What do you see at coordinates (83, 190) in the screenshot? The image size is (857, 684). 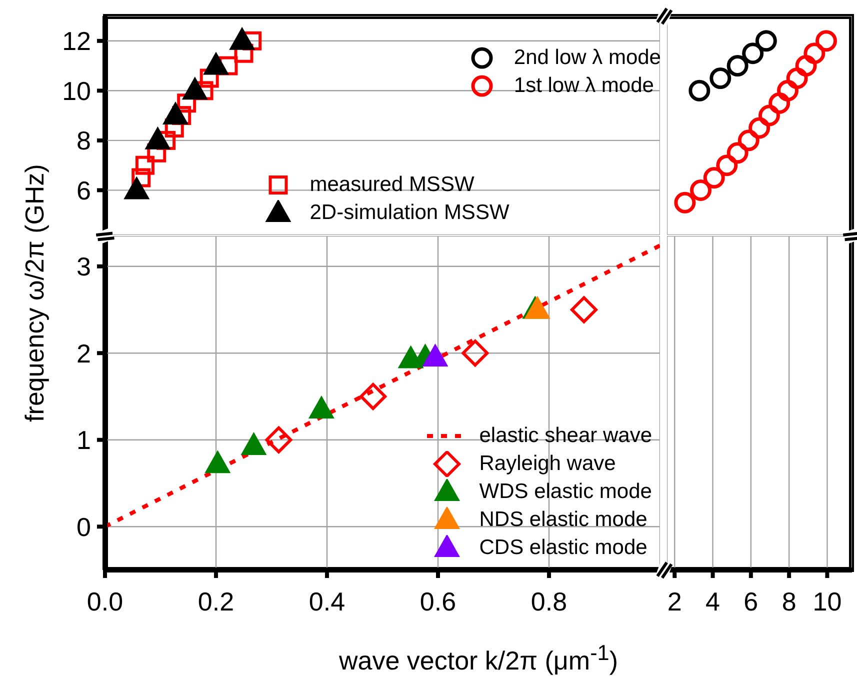 I see `y-tick-label: 6` at bounding box center [83, 190].